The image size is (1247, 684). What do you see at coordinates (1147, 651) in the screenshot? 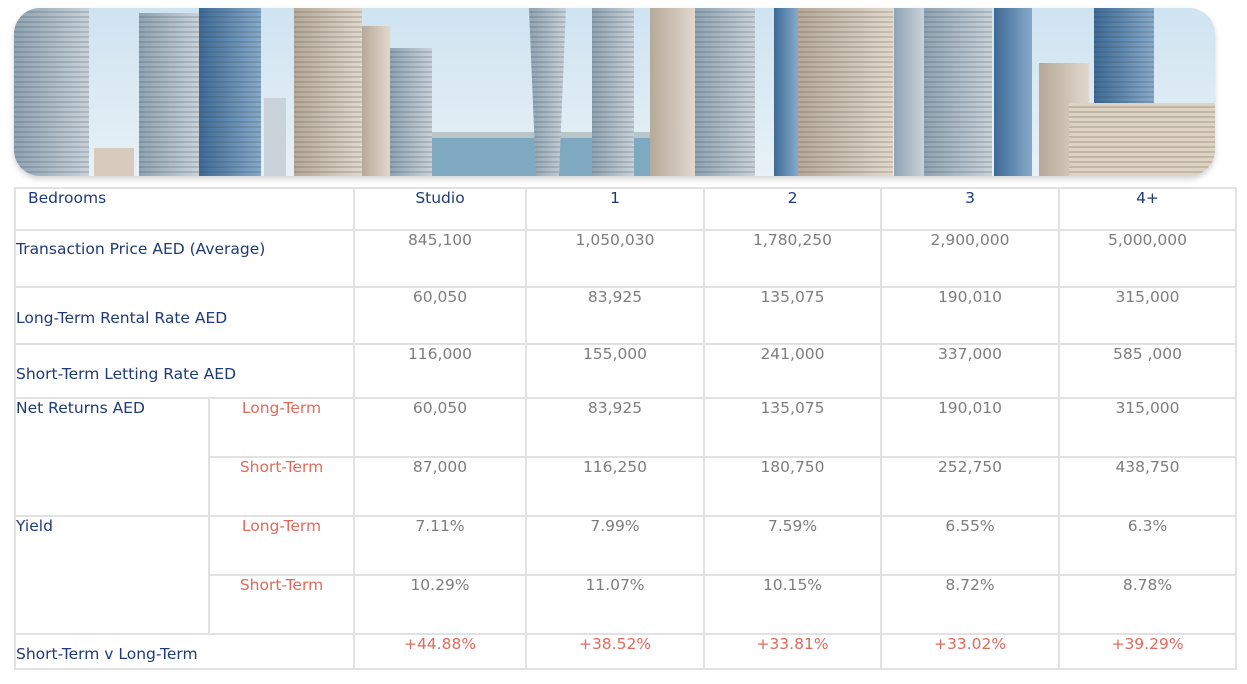
I see `table-cell: +39.29%` at bounding box center [1147, 651].